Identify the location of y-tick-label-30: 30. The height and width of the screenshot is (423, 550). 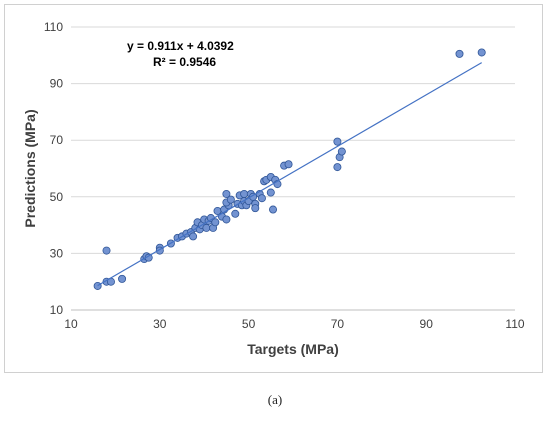
(57, 253).